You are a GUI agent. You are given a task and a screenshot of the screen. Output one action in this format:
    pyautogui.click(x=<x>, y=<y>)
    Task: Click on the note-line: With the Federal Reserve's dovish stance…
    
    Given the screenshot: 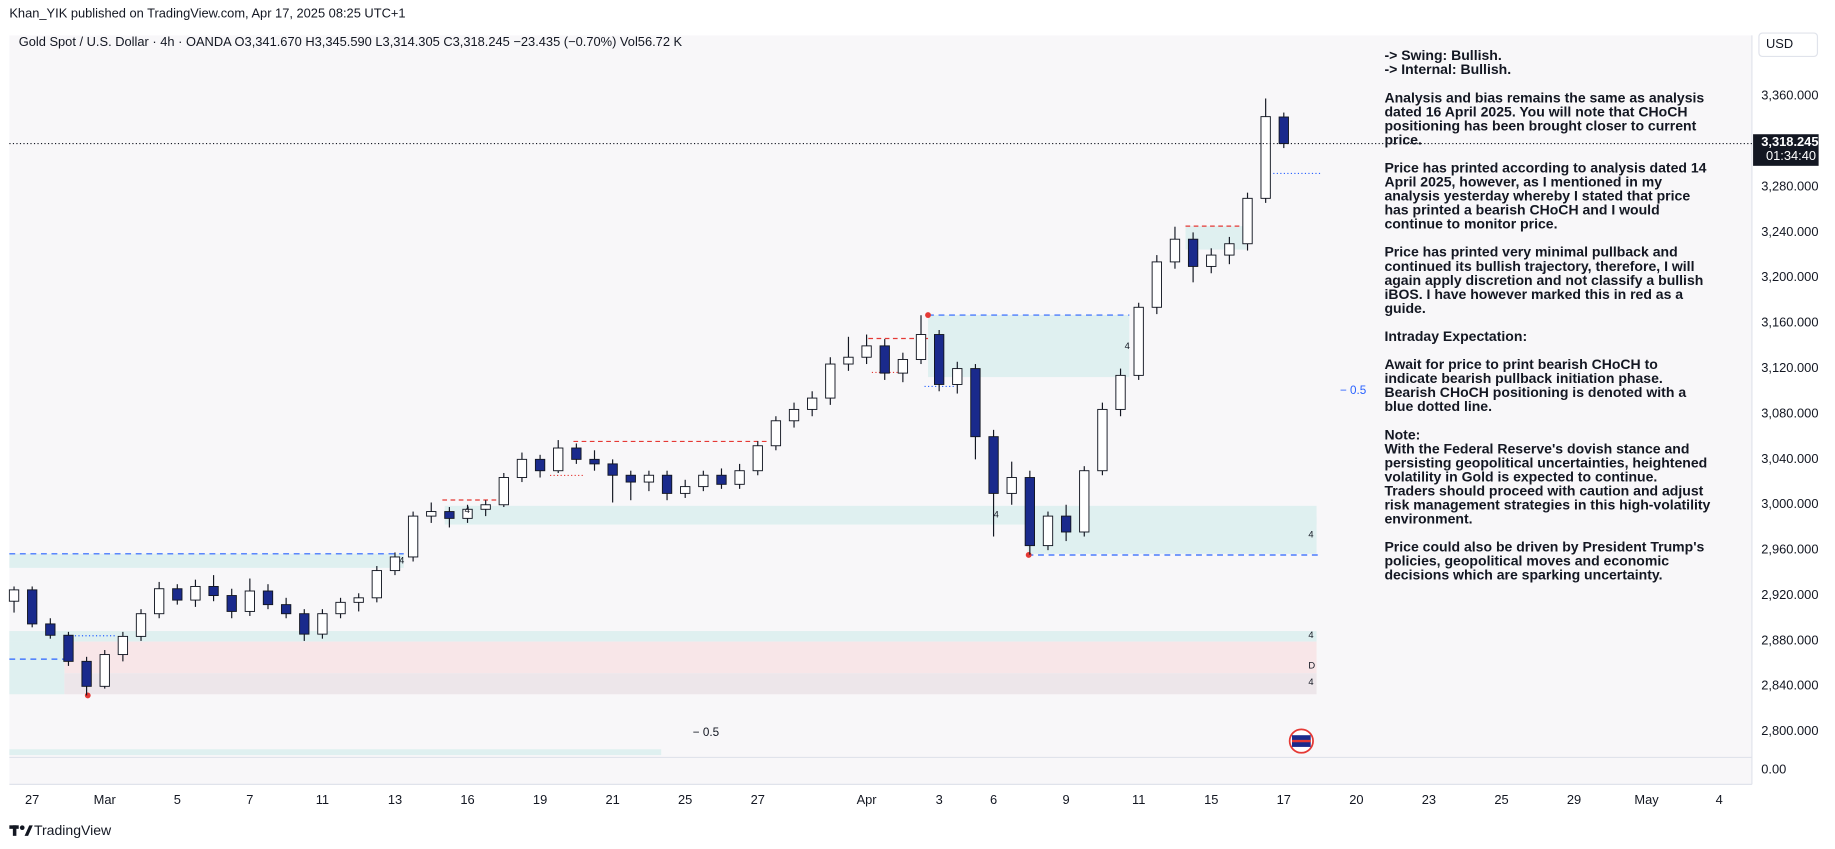 What is the action you would take?
    pyautogui.click(x=1536, y=448)
    